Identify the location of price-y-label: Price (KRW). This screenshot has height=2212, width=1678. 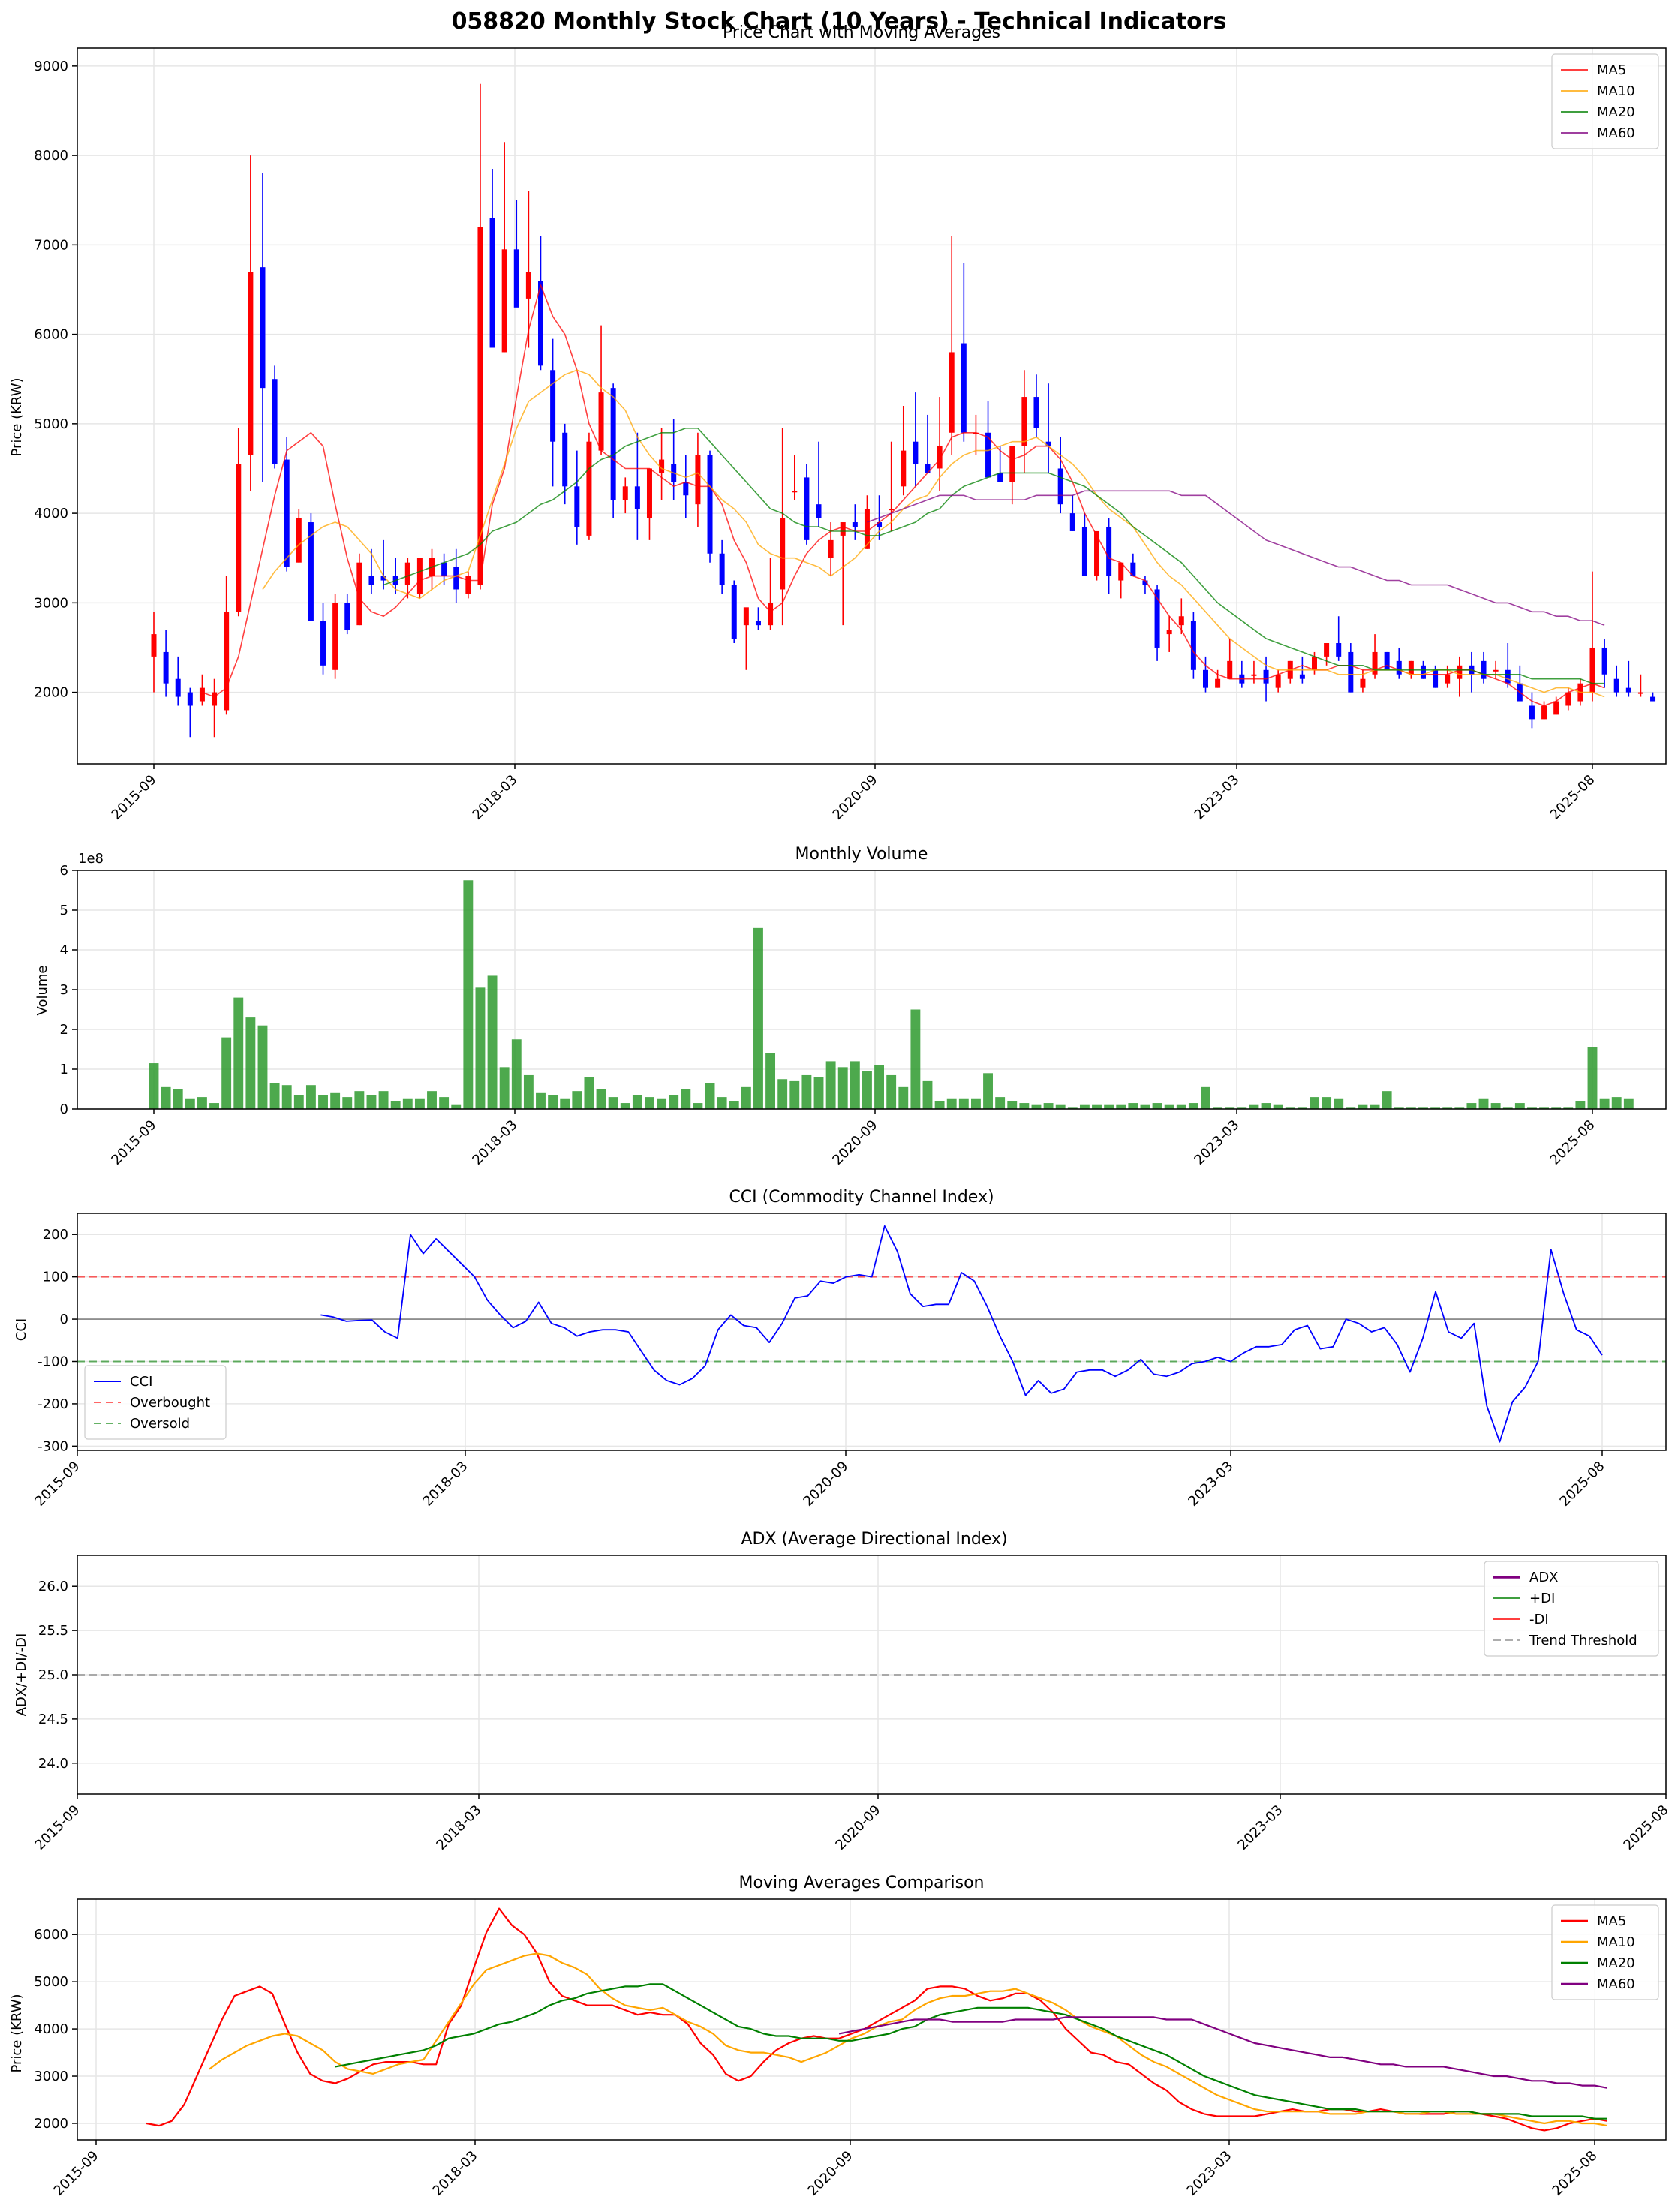
(17, 417).